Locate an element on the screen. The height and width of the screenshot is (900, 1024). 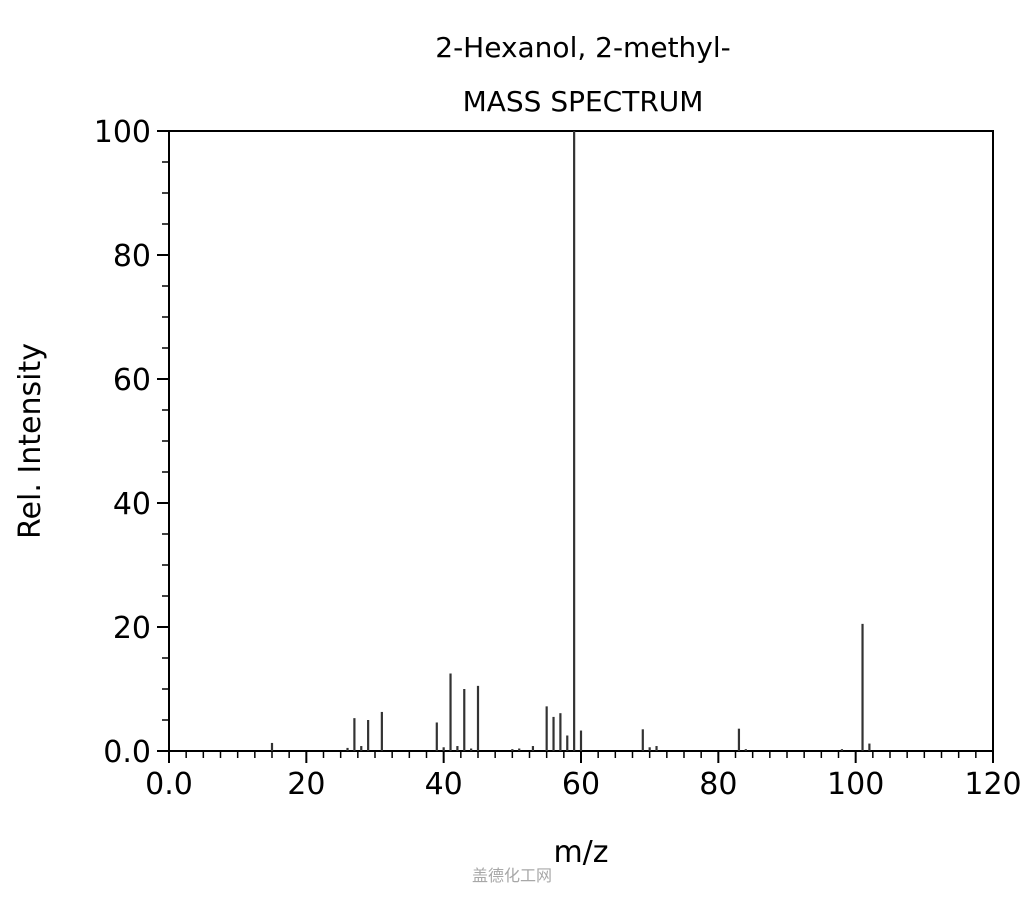
watermark-text: 盖德化工网 is located at coordinates (512, 875).